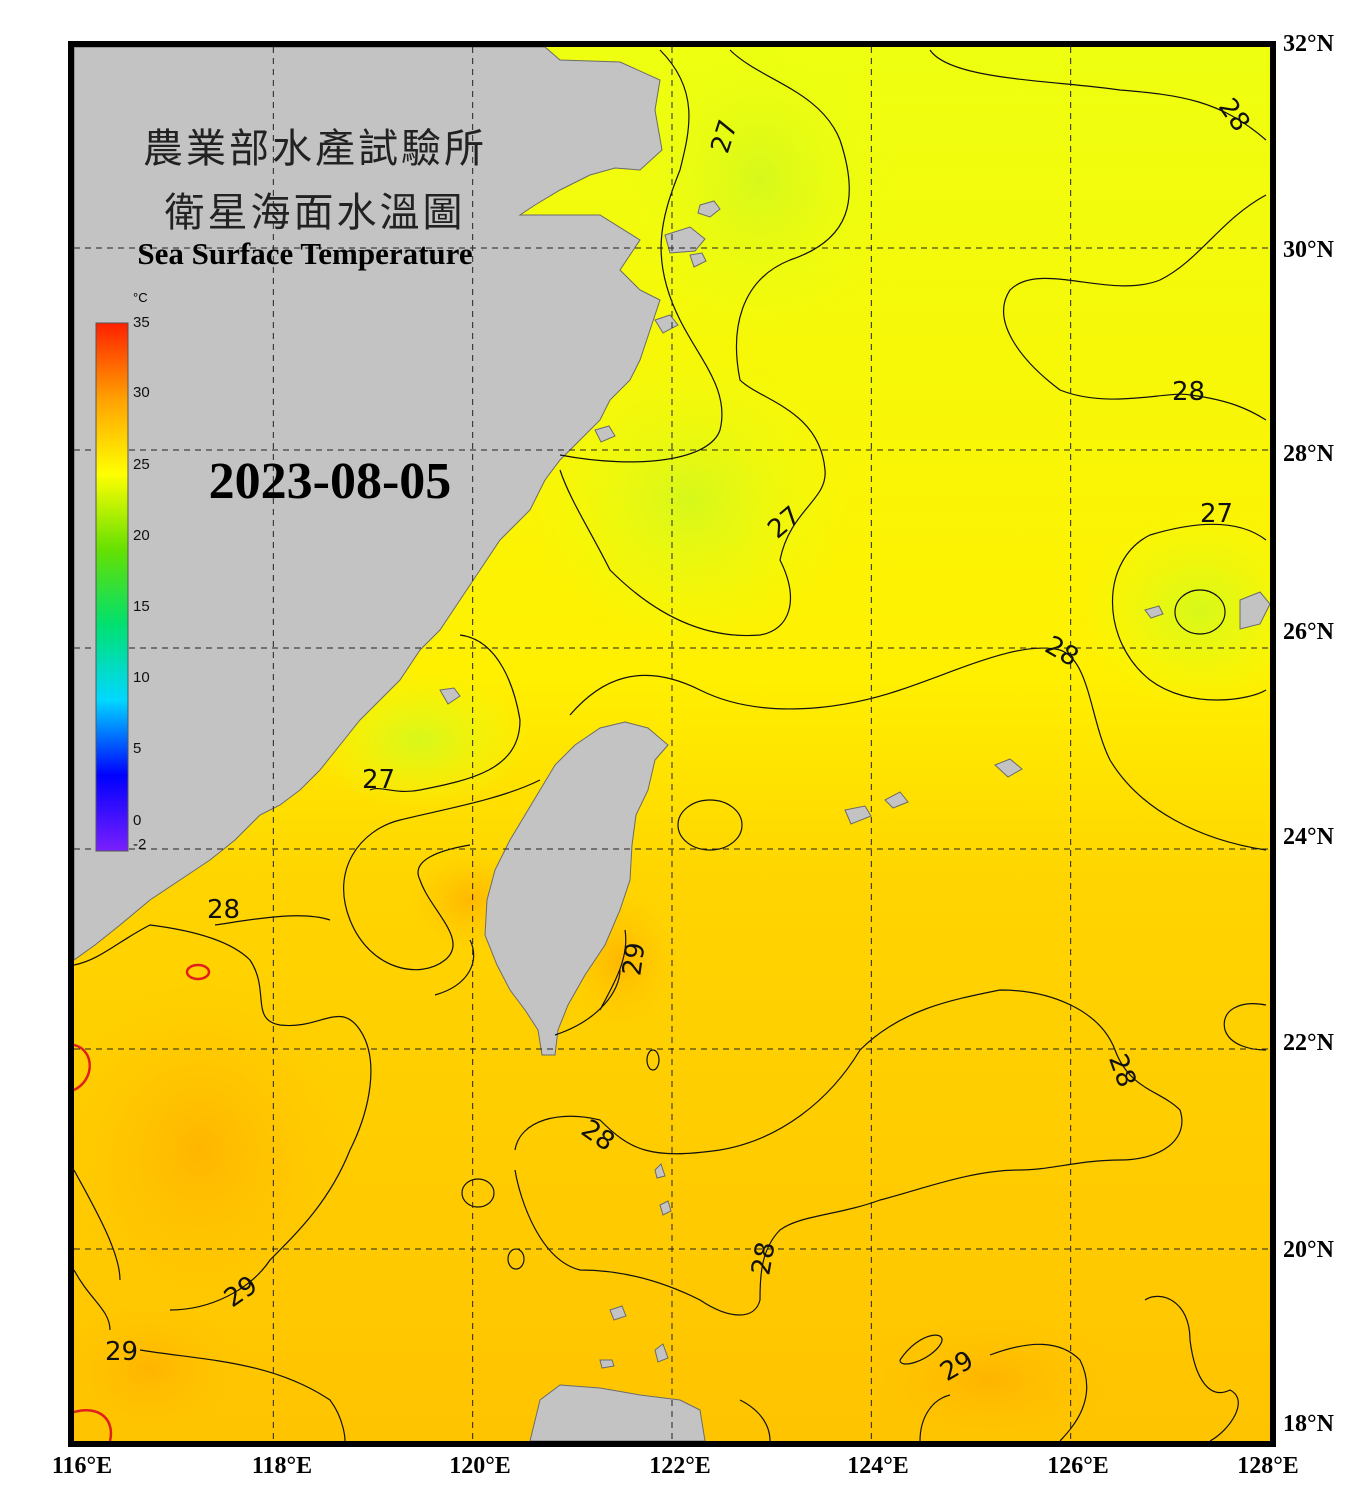 This screenshot has width=1350, height=1500. I want to click on lat-label: 32°N, so click(1308, 44).